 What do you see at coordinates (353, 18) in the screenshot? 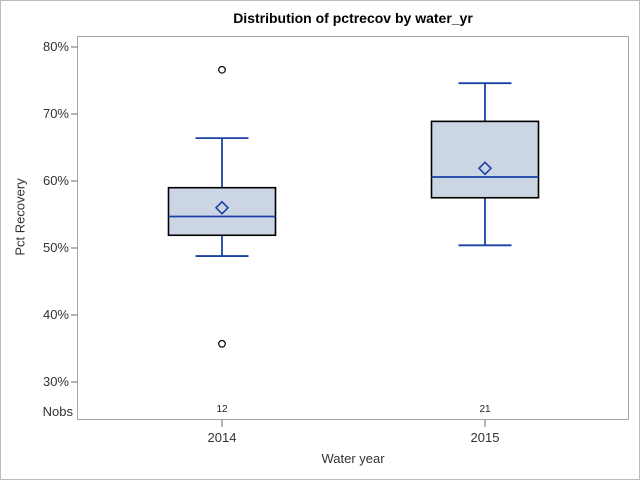
I see `chart-title: Distribution of pctrecov by water_yr` at bounding box center [353, 18].